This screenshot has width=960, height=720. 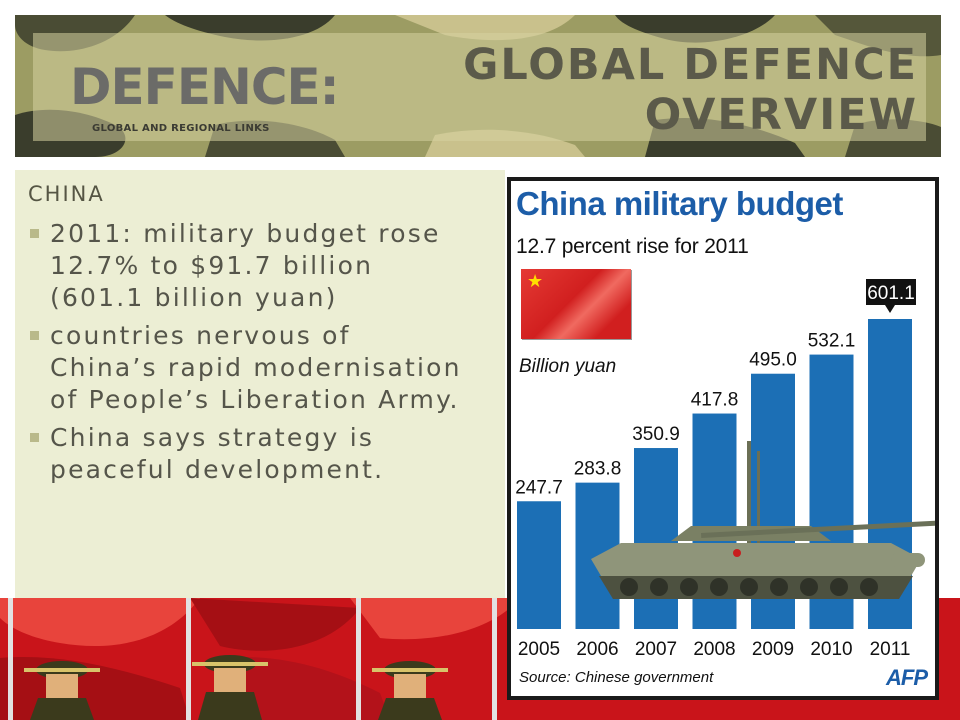 I want to click on category-label: 2011, so click(x=890, y=649).